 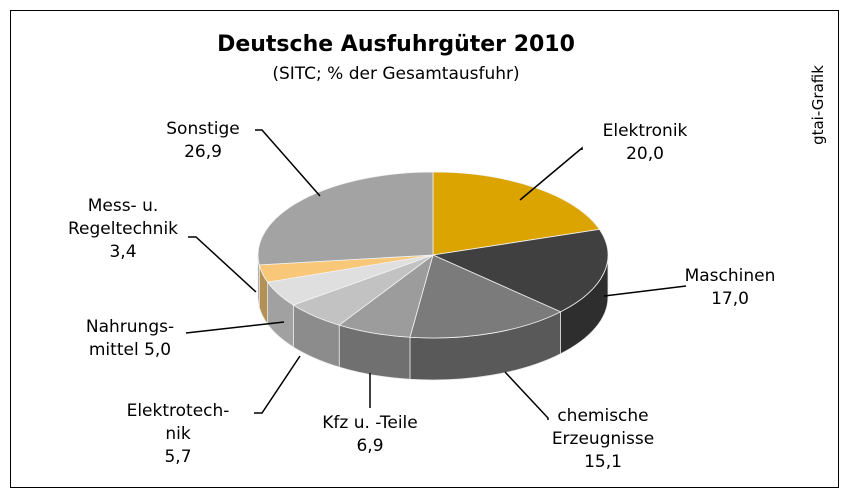 What do you see at coordinates (396, 44) in the screenshot?
I see `chart-title: Deutsche Ausfuhrgüter 2010` at bounding box center [396, 44].